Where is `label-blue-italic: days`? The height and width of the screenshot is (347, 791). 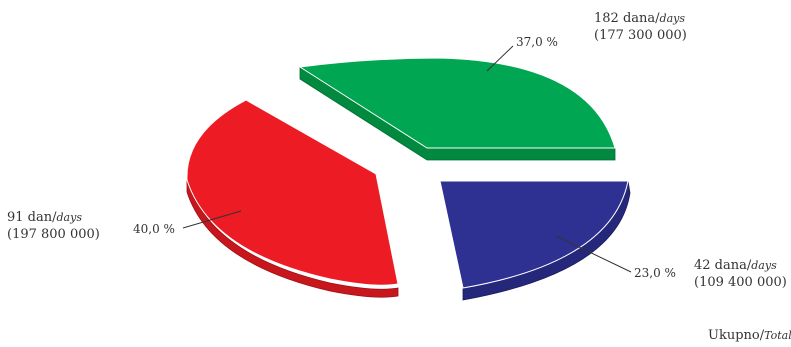 label-blue-italic: days is located at coordinates (764, 265).